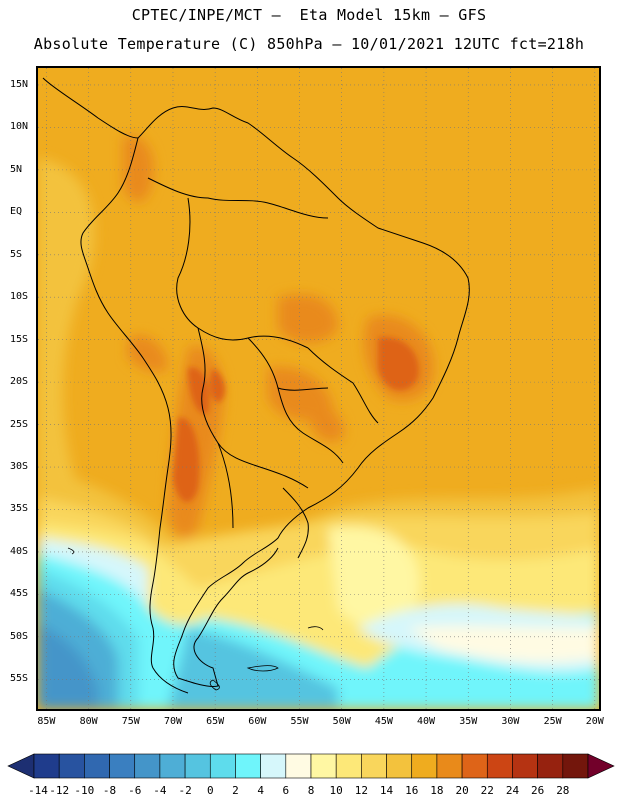 The height and width of the screenshot is (800, 618). Describe the element at coordinates (257, 721) in the screenshot. I see `lon-tick-label: 60W` at that location.